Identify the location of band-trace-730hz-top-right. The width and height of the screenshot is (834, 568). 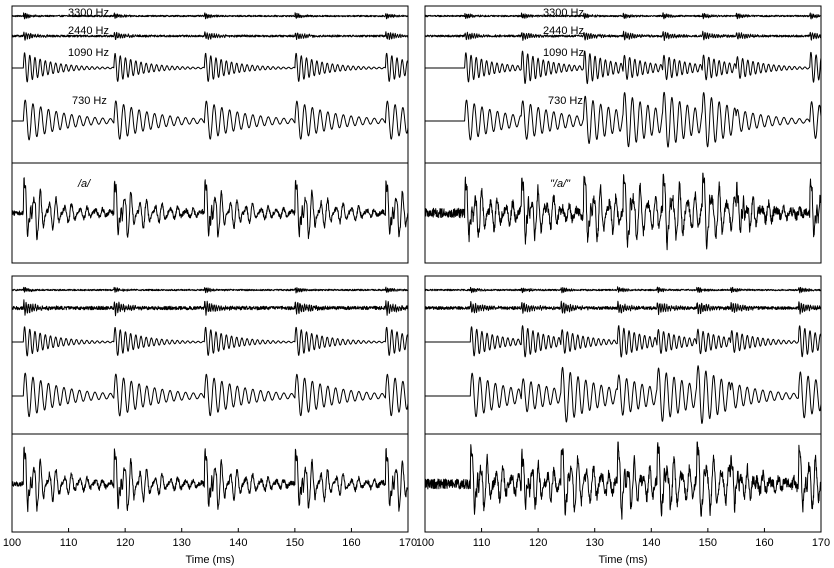
(623, 119).